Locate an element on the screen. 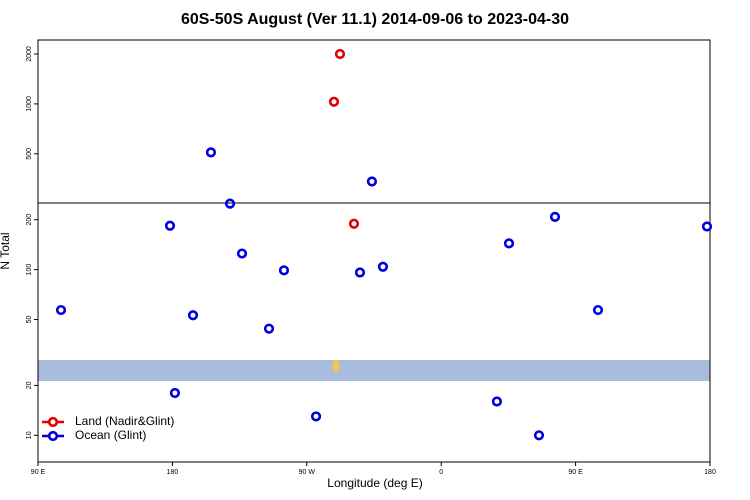 The height and width of the screenshot is (500, 750). y-tick-label: 500 is located at coordinates (29, 154).